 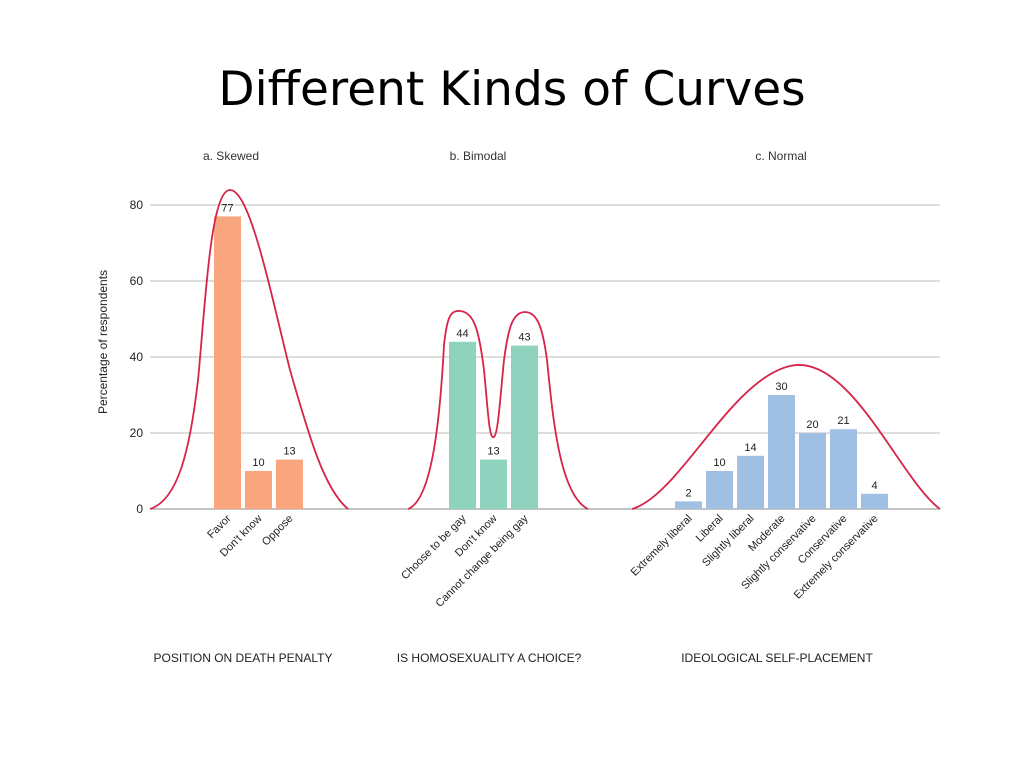 I want to click on y-tick-label: 0, so click(x=139, y=509).